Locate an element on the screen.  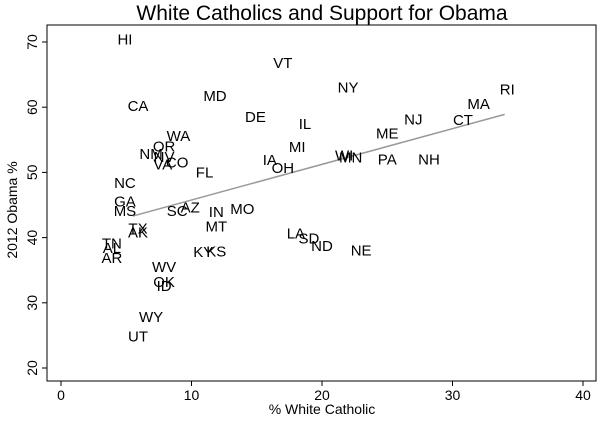
state-label-mo: MO is located at coordinates (242, 209).